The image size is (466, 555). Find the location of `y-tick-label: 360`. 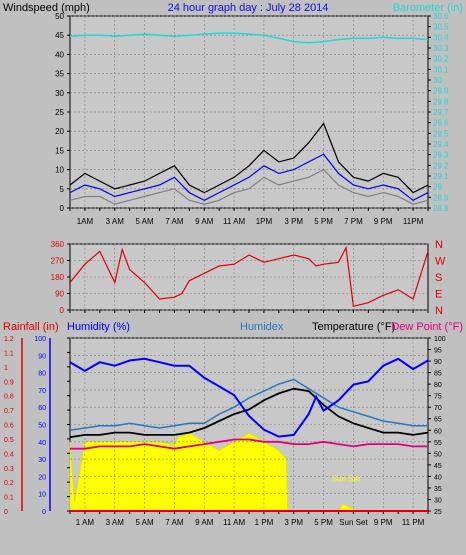

y-tick-label: 360 is located at coordinates (58, 244).